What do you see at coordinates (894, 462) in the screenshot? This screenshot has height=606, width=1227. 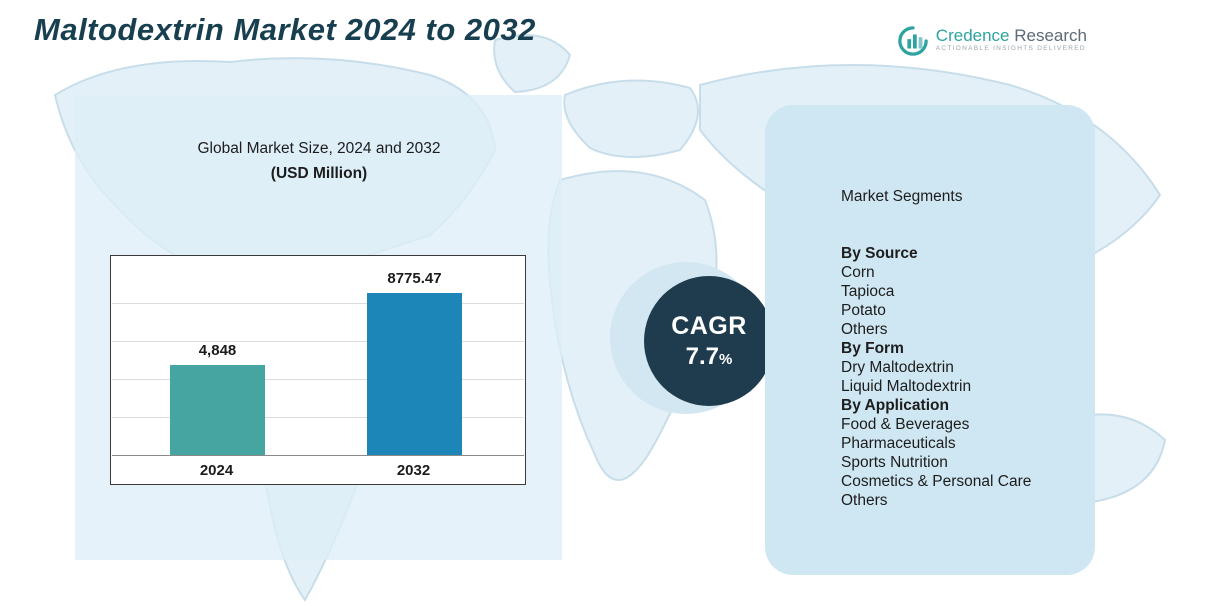 I see `segment-item: Sports Nutrition` at bounding box center [894, 462].